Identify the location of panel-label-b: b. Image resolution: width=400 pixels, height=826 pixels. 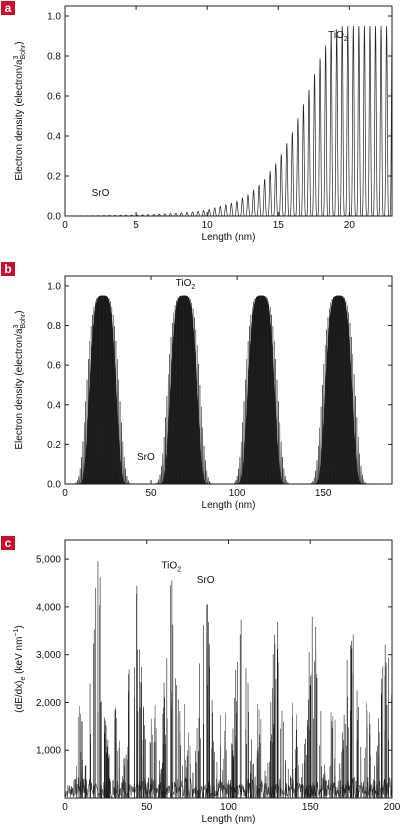
(8, 269).